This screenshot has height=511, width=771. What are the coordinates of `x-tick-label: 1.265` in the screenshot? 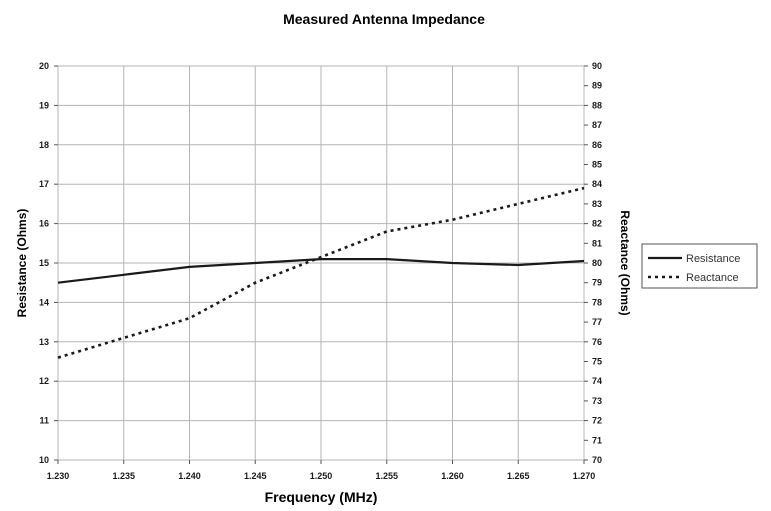 It's located at (518, 476).